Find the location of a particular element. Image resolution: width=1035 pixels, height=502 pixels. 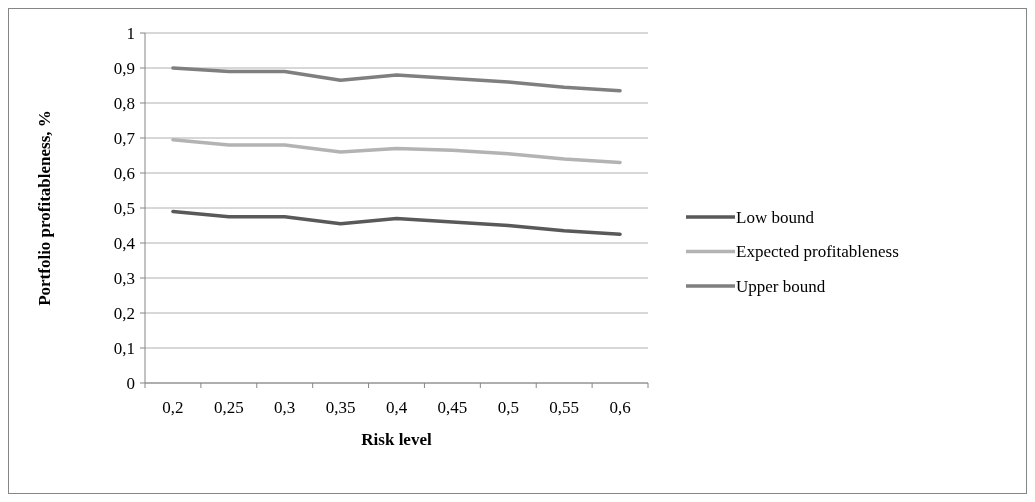

x-axis-title: Risk level is located at coordinates (396, 439).